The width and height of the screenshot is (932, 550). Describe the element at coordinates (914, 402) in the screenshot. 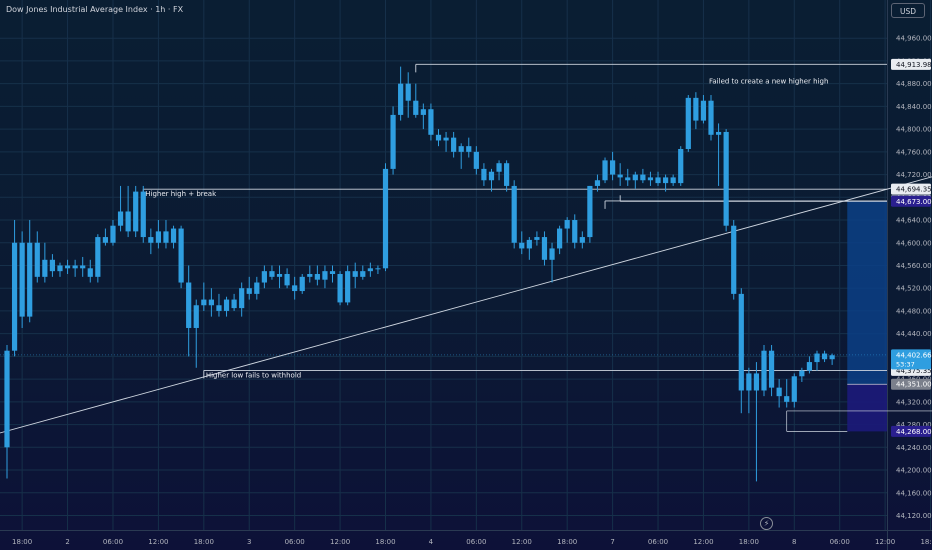

I see `y-tick-label: 44,320.00` at that location.